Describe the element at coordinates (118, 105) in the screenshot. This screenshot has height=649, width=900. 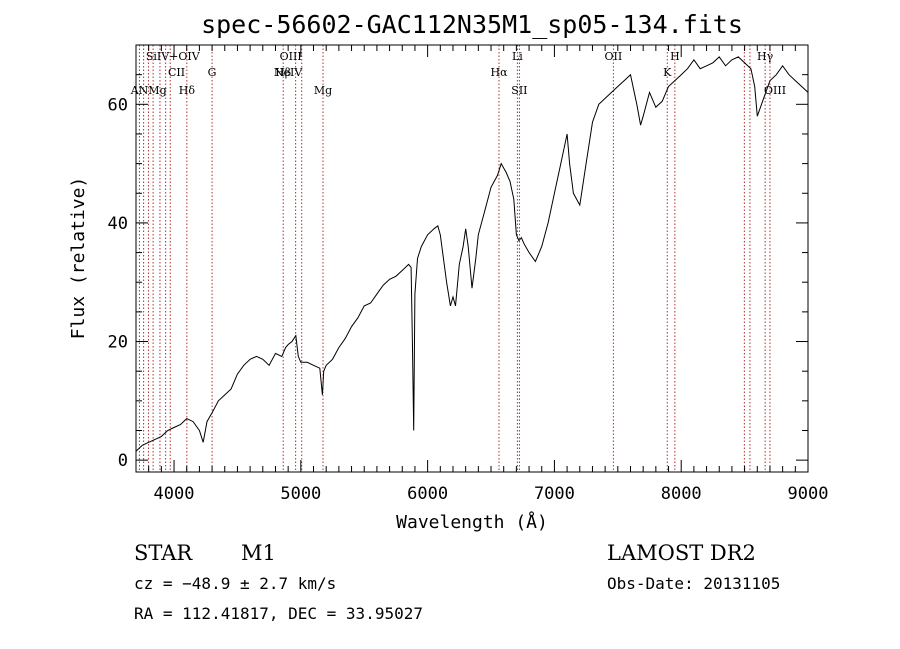
I see `y-tick-label-60: 60` at that location.